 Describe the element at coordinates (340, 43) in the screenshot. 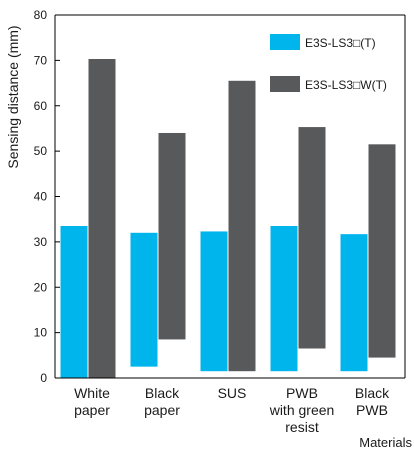

I see `legend-label-1: E3S-LS3□(T)` at that location.